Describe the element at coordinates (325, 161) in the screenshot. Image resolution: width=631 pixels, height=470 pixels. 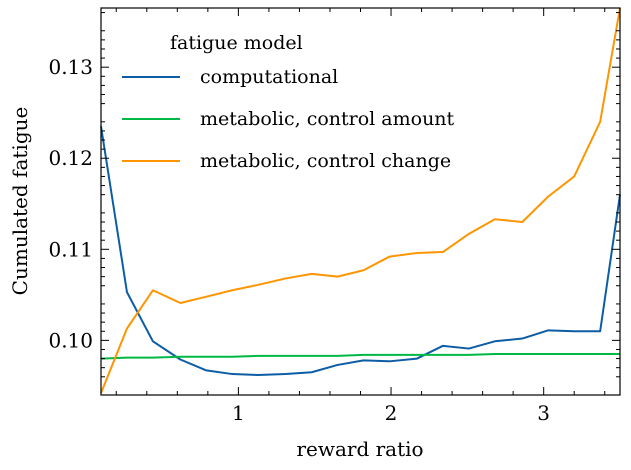
I see `legend-label-3: metabolic, control change` at that location.